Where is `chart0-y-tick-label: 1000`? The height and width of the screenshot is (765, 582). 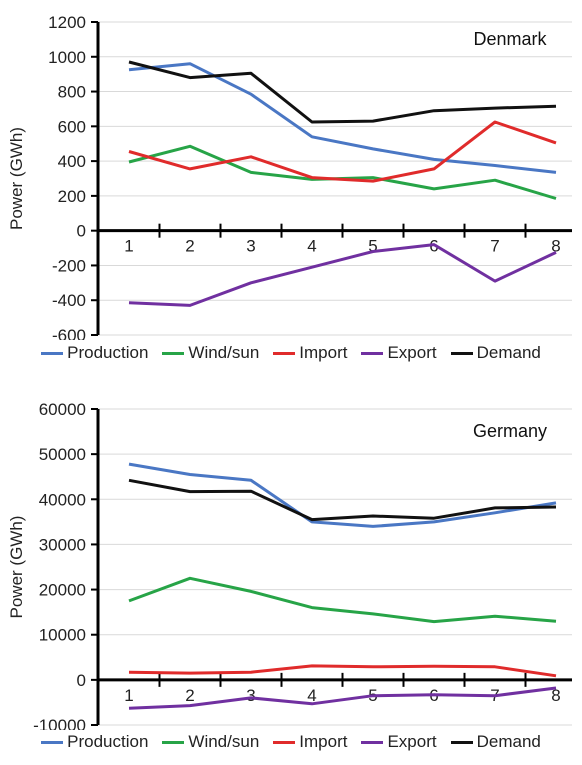
chart0-y-tick-label: 1000 is located at coordinates (67, 57).